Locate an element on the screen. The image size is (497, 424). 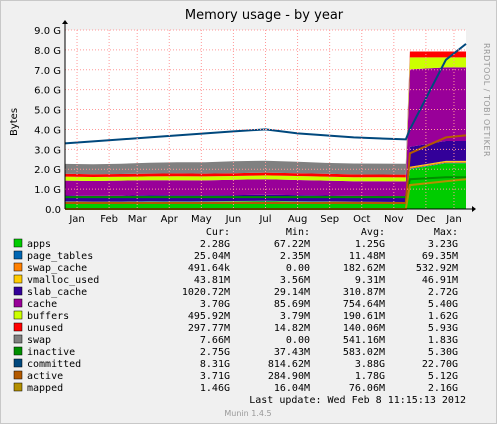
legend-name-unused: unused is located at coordinates (45, 328).